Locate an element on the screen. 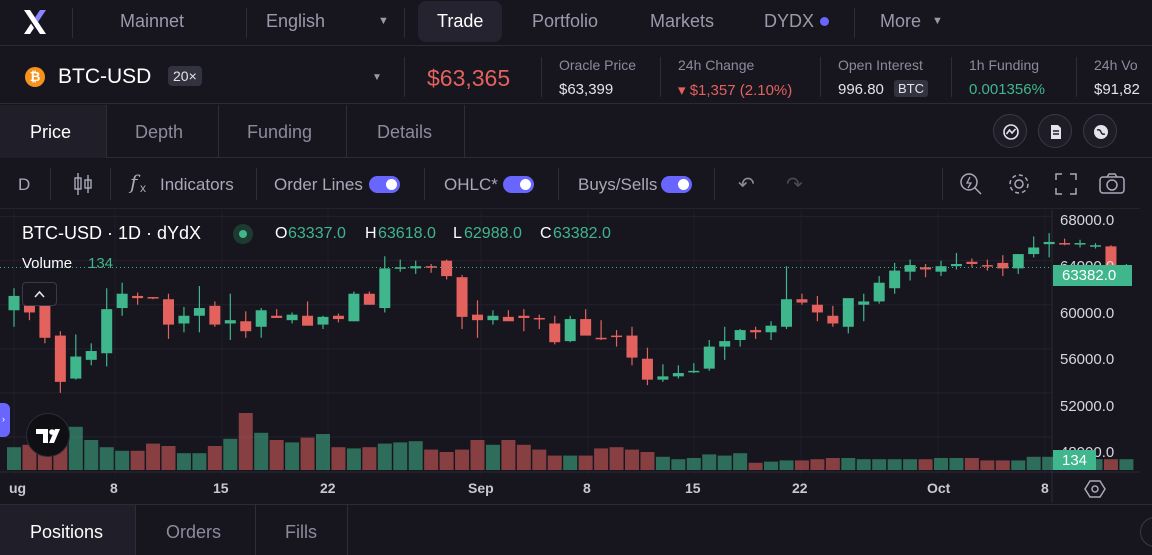 The width and height of the screenshot is (1152, 555). interval-selector: D is located at coordinates (24, 184).